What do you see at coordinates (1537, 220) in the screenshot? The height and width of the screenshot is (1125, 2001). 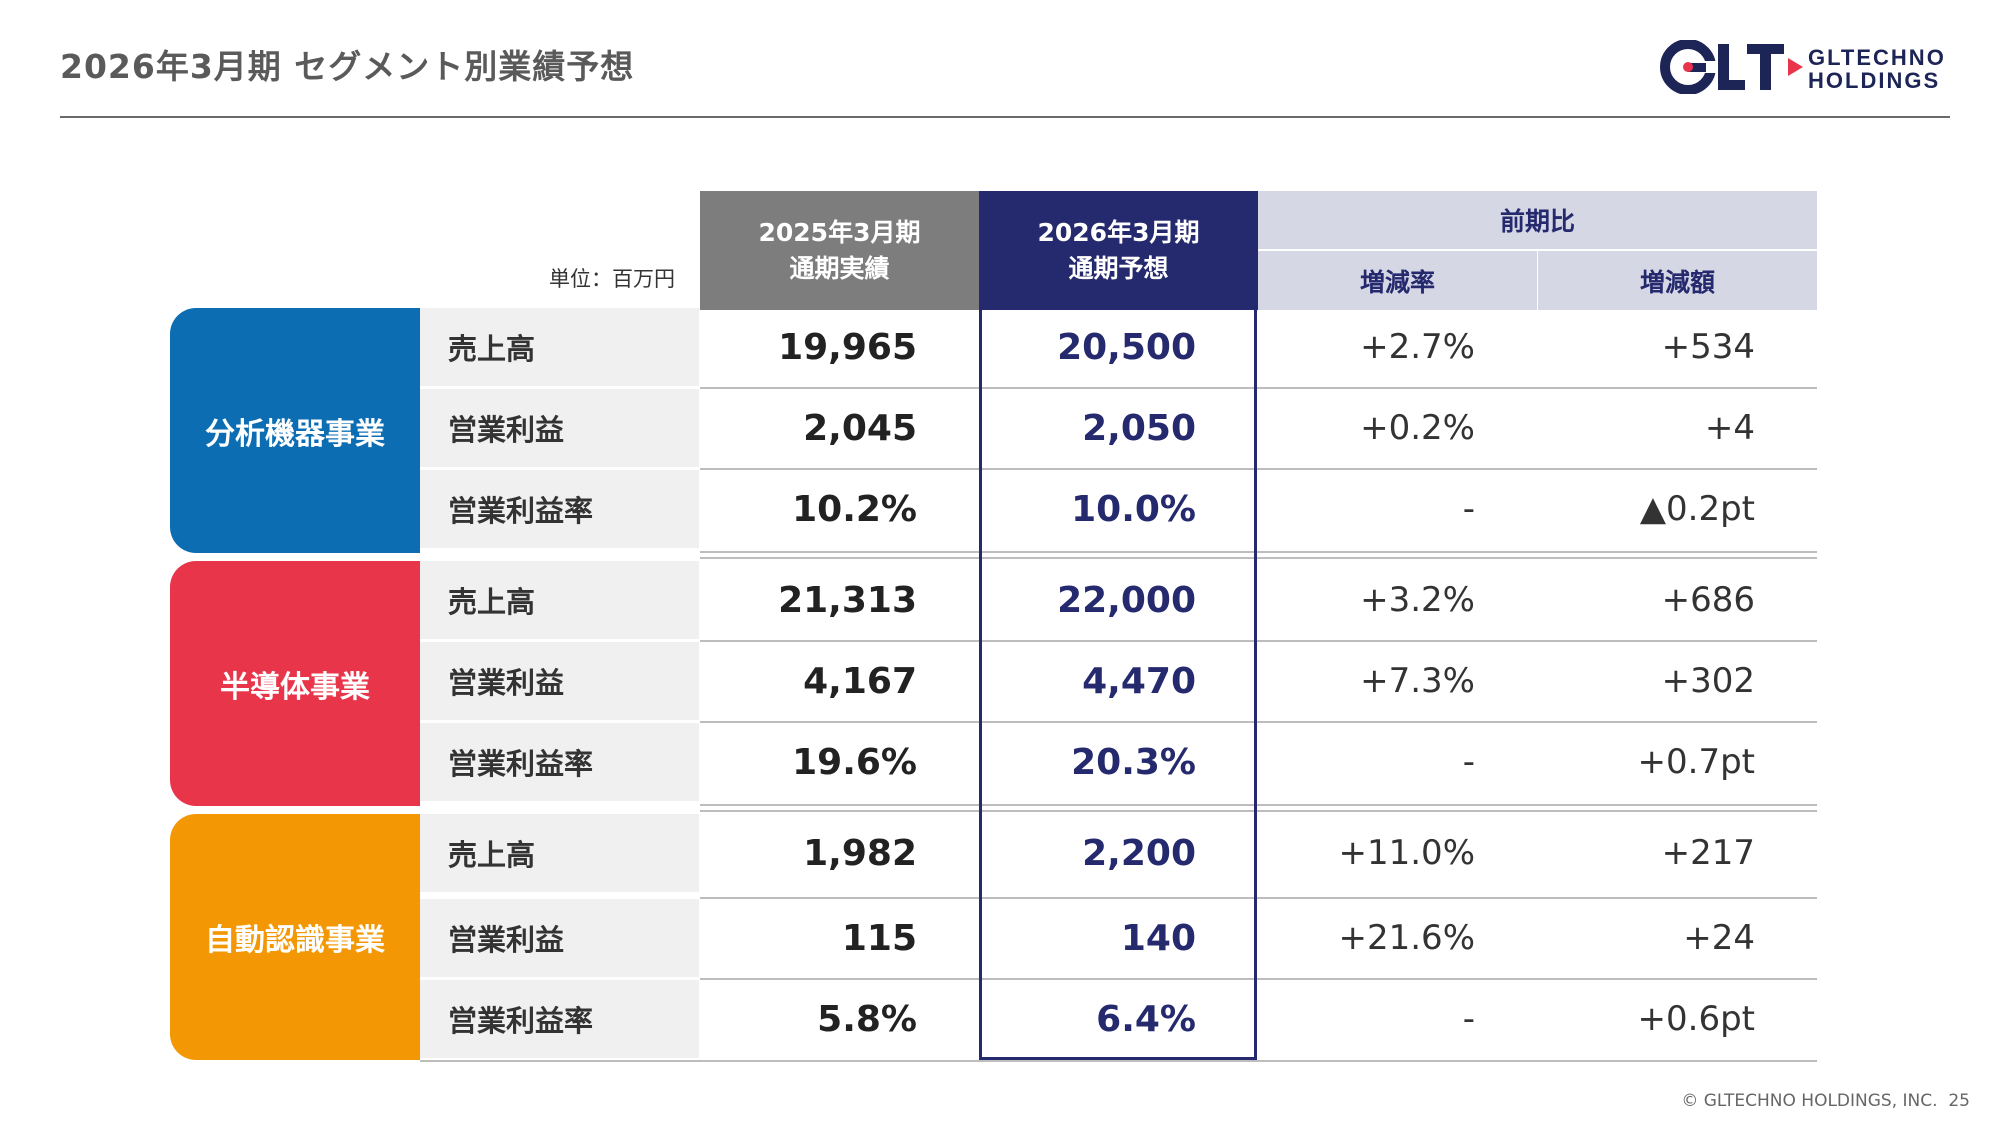 I see `column-header-yoy: 前期比` at bounding box center [1537, 220].